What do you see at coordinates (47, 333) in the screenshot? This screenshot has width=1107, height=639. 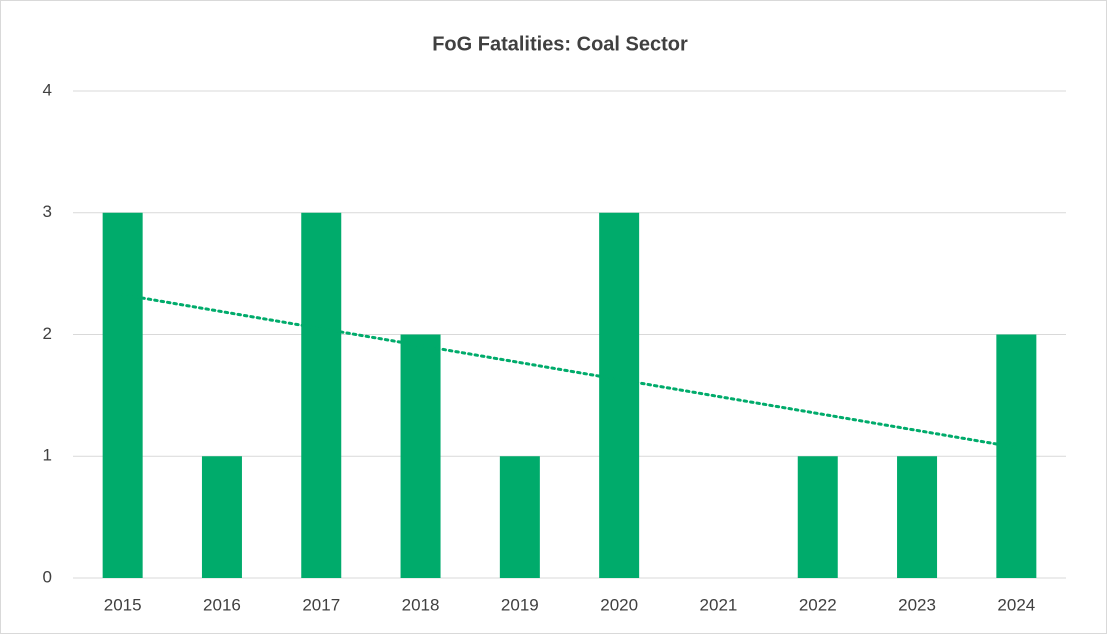 I see `y-tick-label: 2` at bounding box center [47, 333].